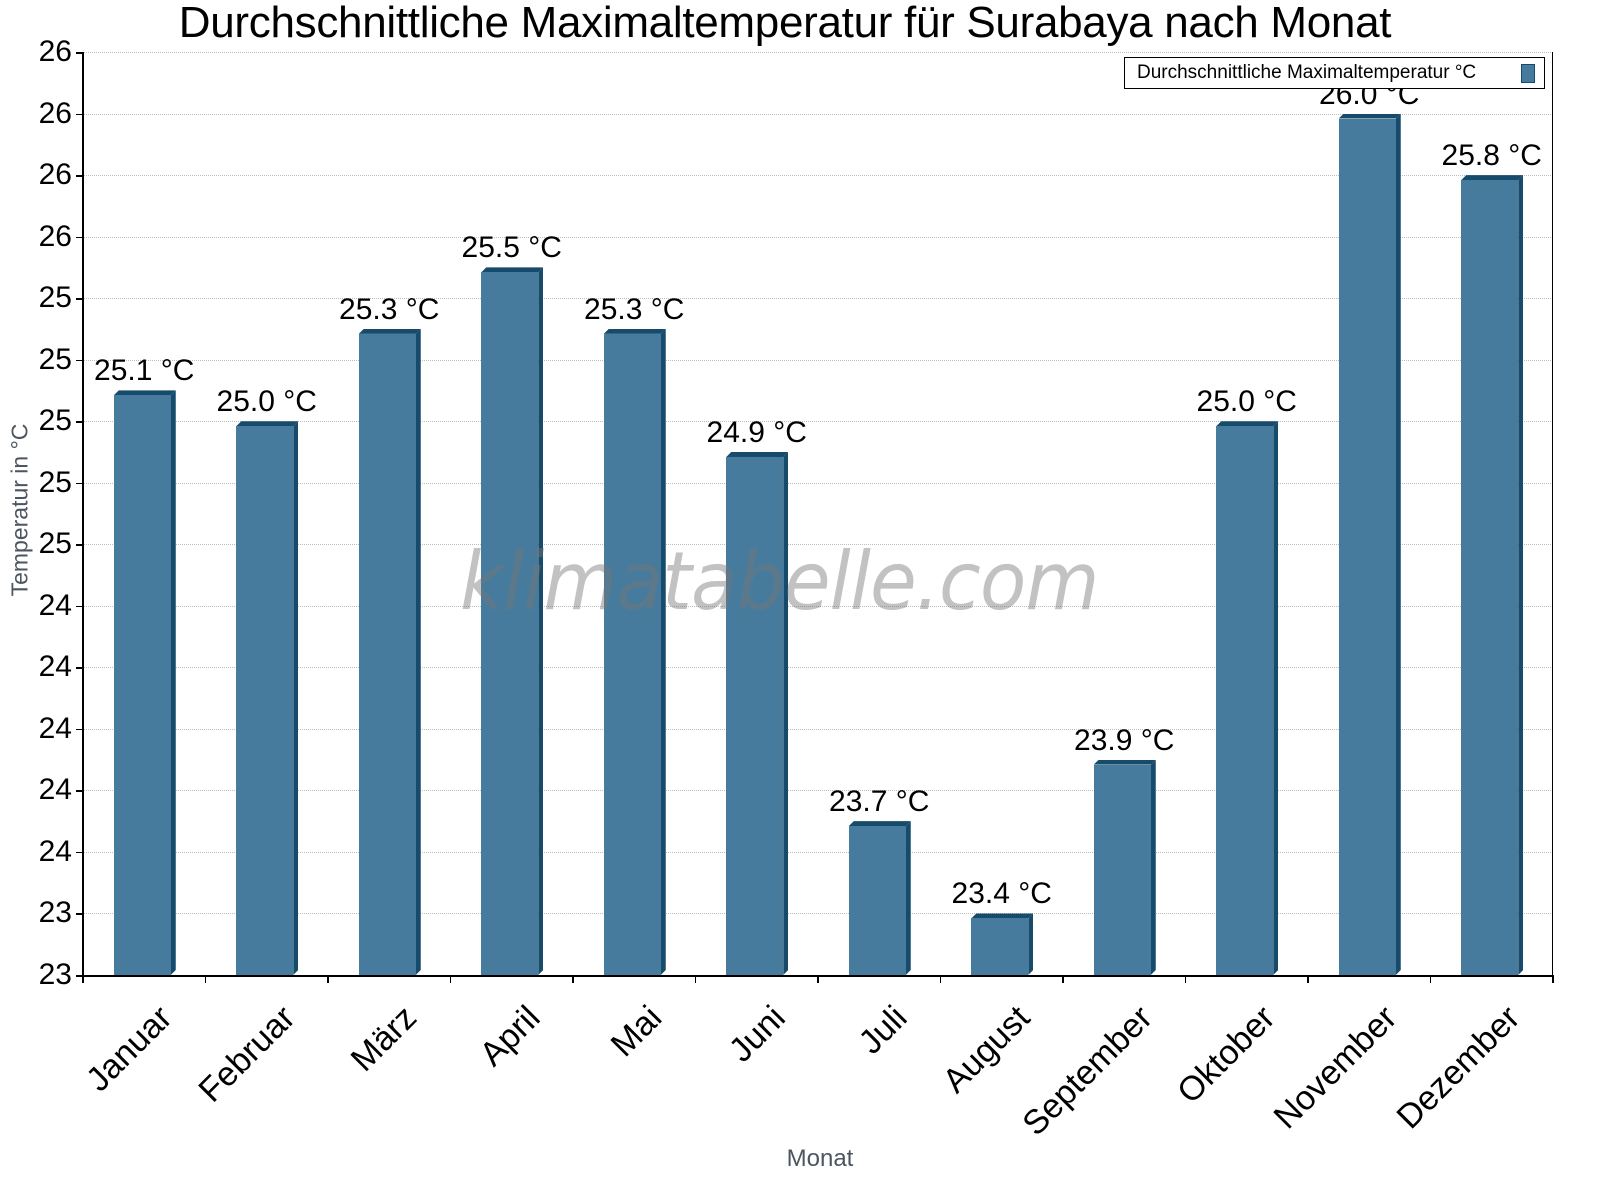 This screenshot has height=1200, width=1600. Describe the element at coordinates (384, 1038) in the screenshot. I see `x-tick-label: März` at that location.